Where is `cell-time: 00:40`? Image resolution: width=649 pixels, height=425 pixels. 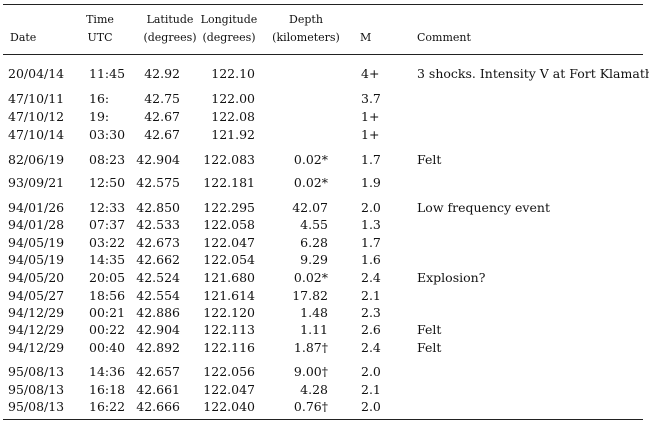 cell-time: 00:40 is located at coordinates (107, 347).